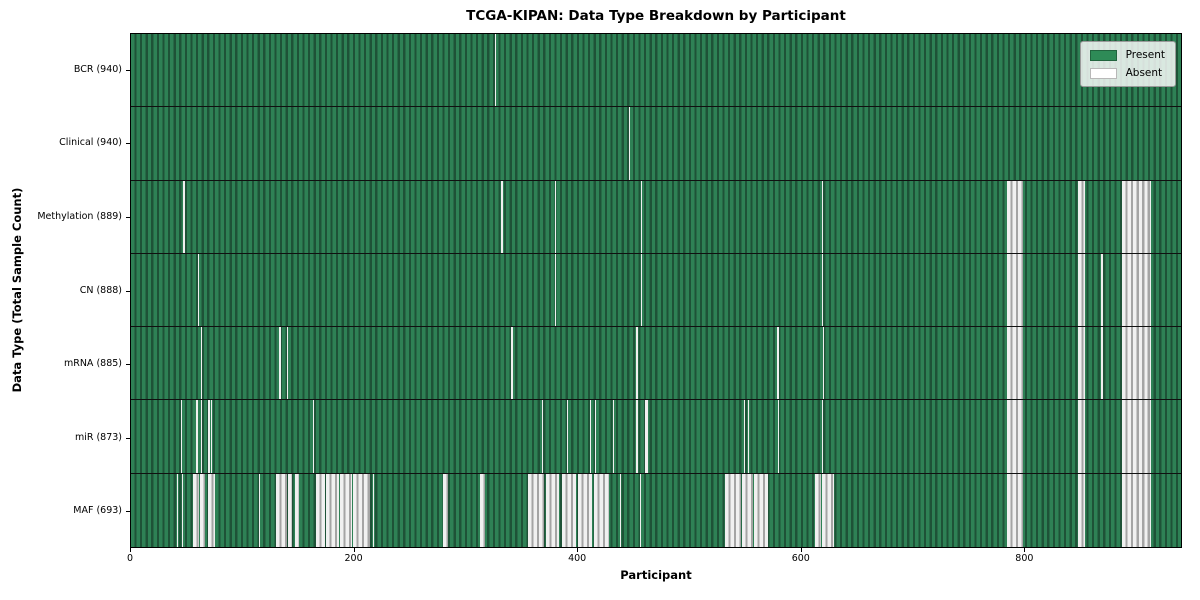 This screenshot has width=1200, height=600. Describe the element at coordinates (656, 71) in the screenshot. I see `heatmap-row-bcr` at that location.